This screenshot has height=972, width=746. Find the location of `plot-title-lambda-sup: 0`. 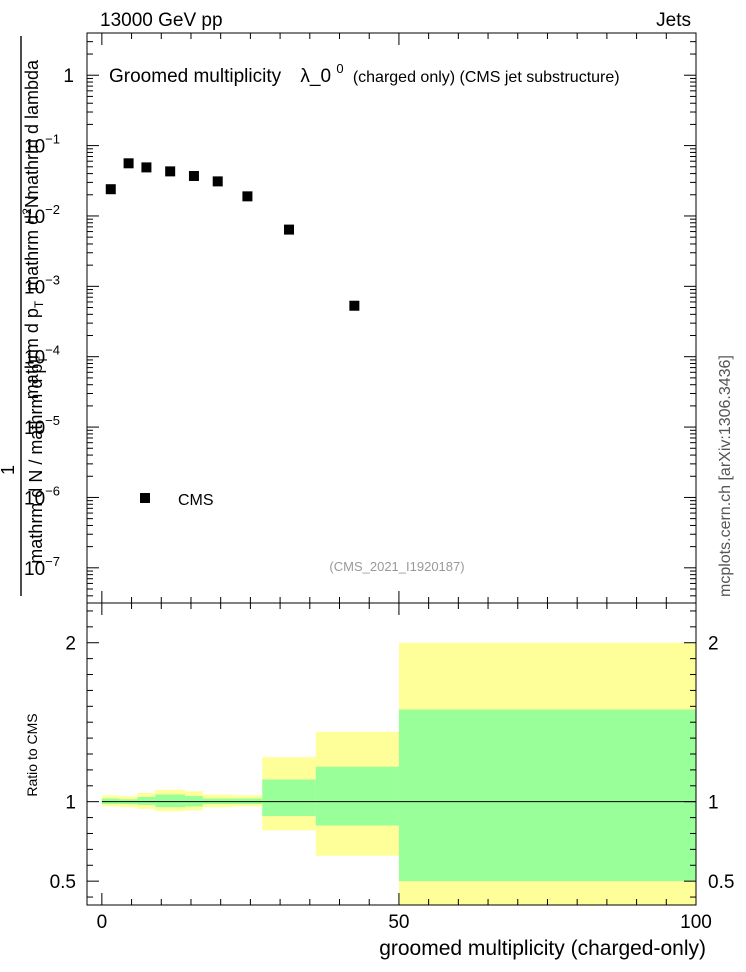

plot-title-lambda-sup: 0 is located at coordinates (339, 68).